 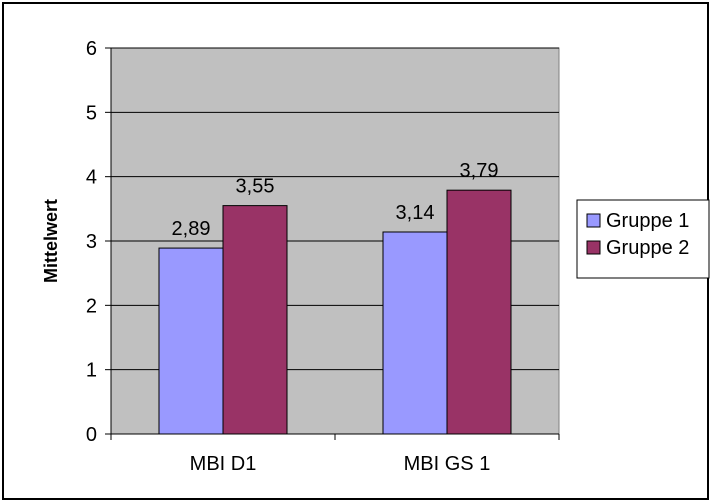 What do you see at coordinates (91, 242) in the screenshot?
I see `y-tick-label: 3` at bounding box center [91, 242].